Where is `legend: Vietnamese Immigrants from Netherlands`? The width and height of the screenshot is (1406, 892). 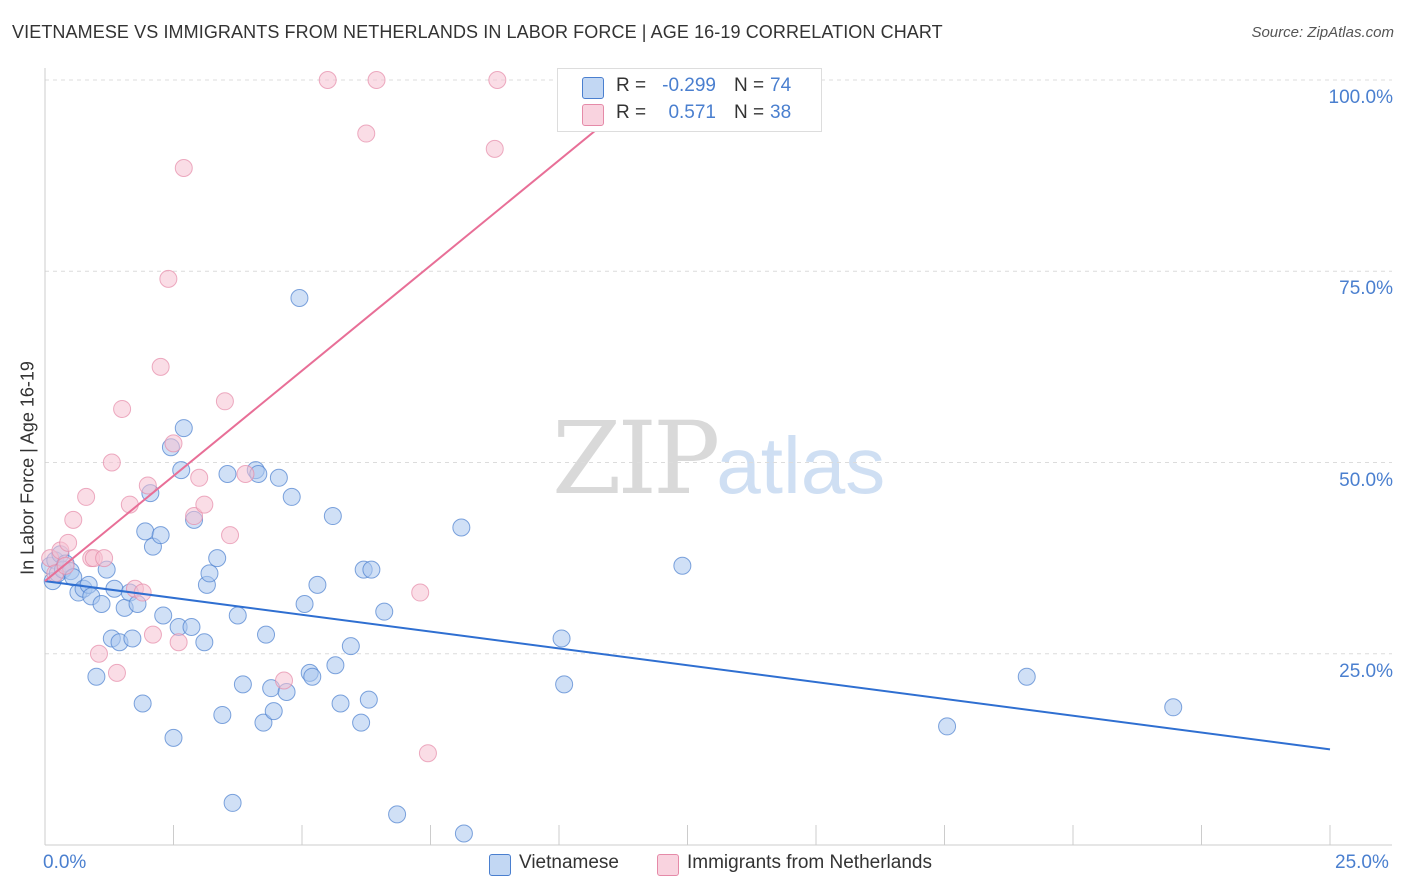
legend: Vietnamese Immigrants from Netherlands is located at coordinates (703, 865).